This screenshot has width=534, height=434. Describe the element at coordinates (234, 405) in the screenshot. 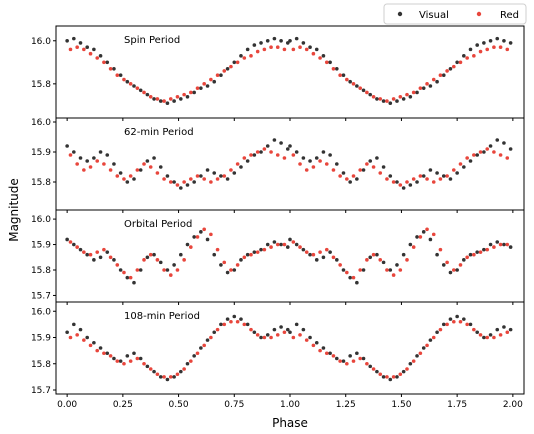

I see `x-tick-label: 0.75` at that location.